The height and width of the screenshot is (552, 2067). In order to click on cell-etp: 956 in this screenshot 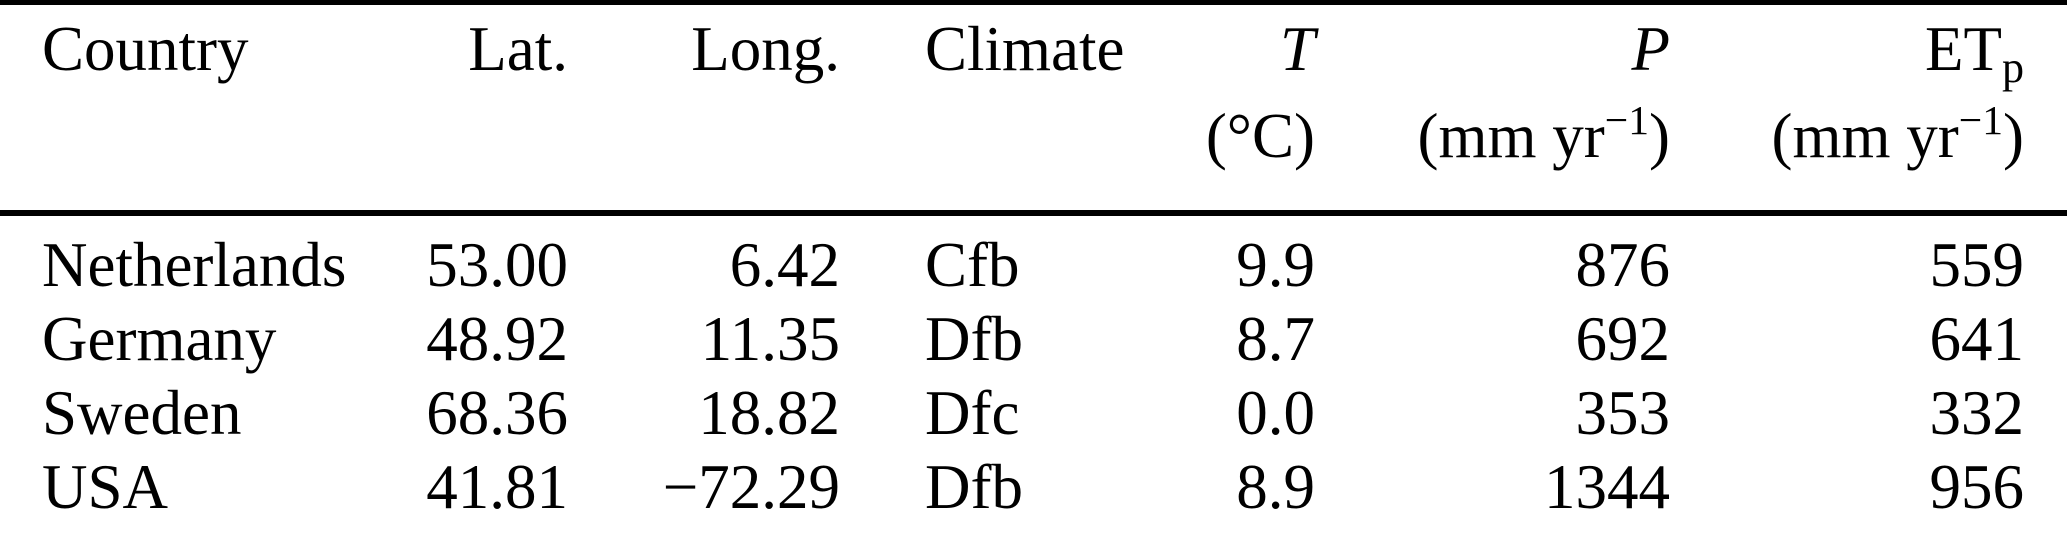, I will do `click(1977, 487)`.